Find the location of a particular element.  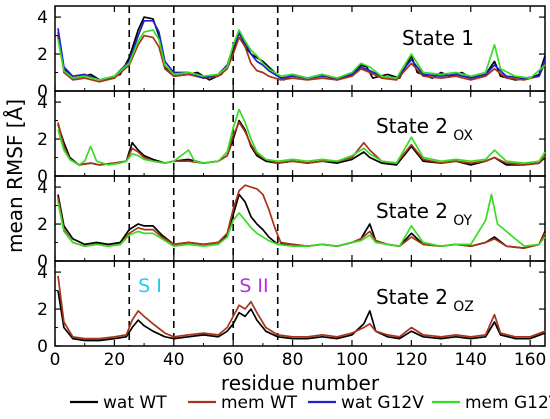

y-tick-label-2-2: 2 is located at coordinates (42, 140).